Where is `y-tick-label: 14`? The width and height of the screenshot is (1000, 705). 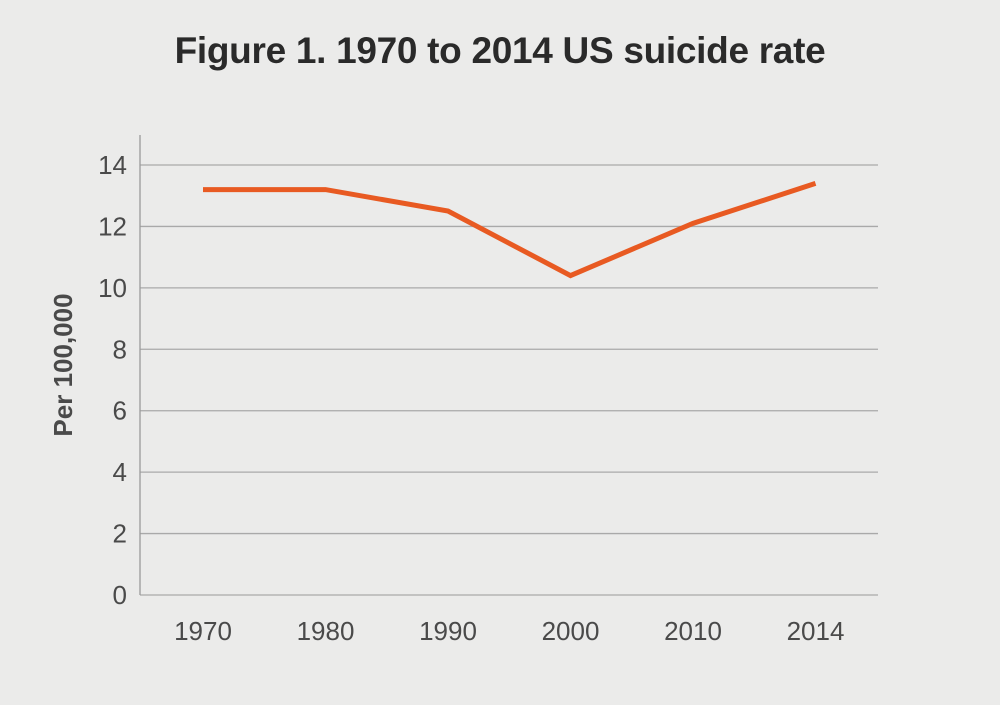
y-tick-label: 14 is located at coordinates (112, 165).